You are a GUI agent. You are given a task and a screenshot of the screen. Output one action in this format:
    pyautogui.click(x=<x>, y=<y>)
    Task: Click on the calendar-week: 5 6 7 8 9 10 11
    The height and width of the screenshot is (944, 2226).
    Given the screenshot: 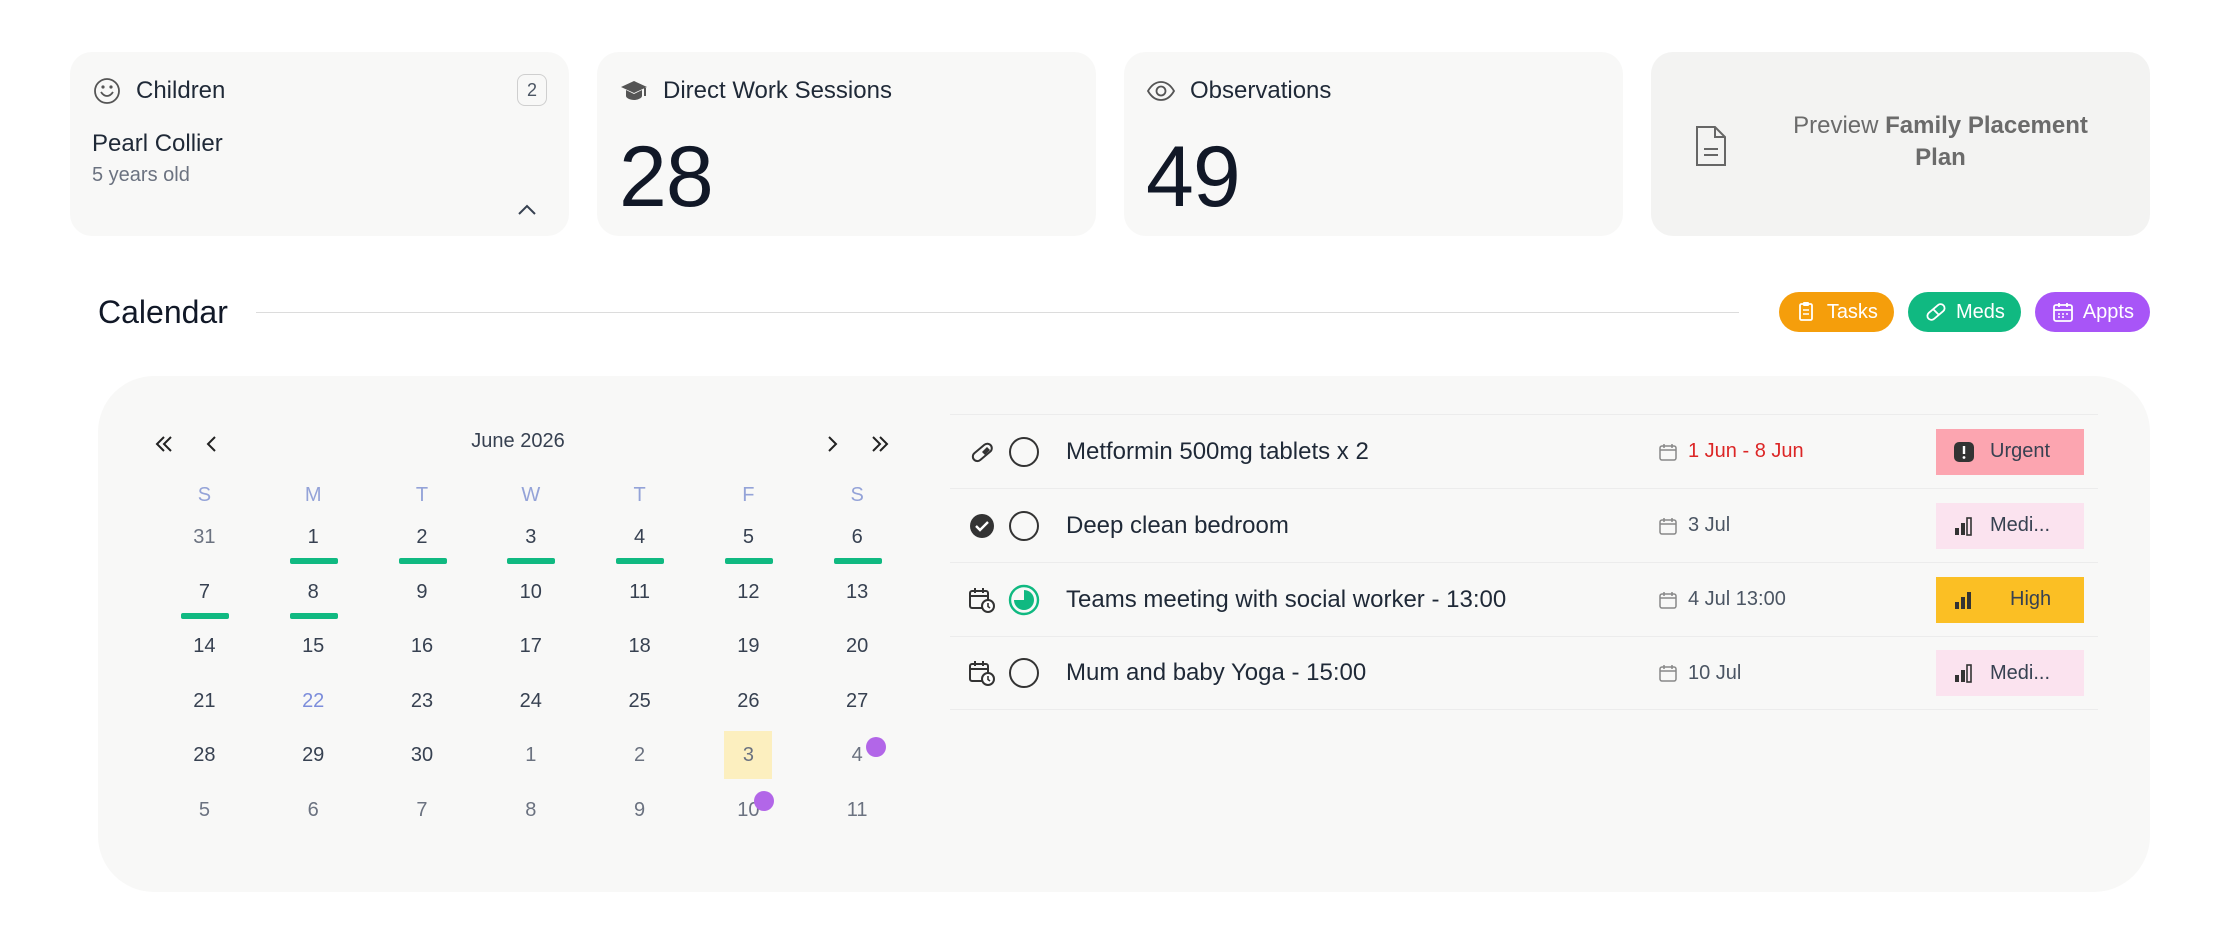 What is the action you would take?
    pyautogui.click(x=531, y=819)
    